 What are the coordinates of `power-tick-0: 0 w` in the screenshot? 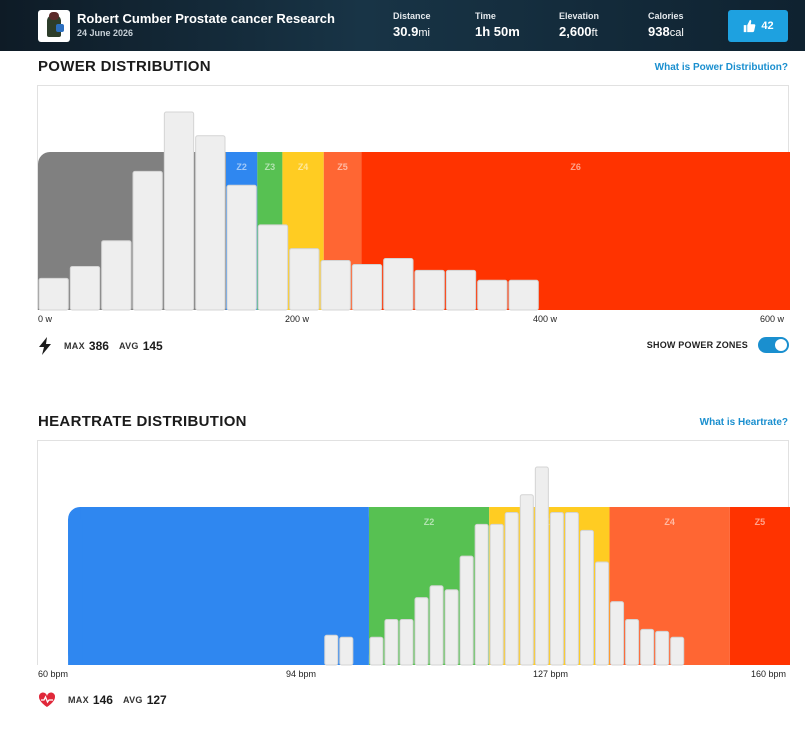 It's located at (45, 319).